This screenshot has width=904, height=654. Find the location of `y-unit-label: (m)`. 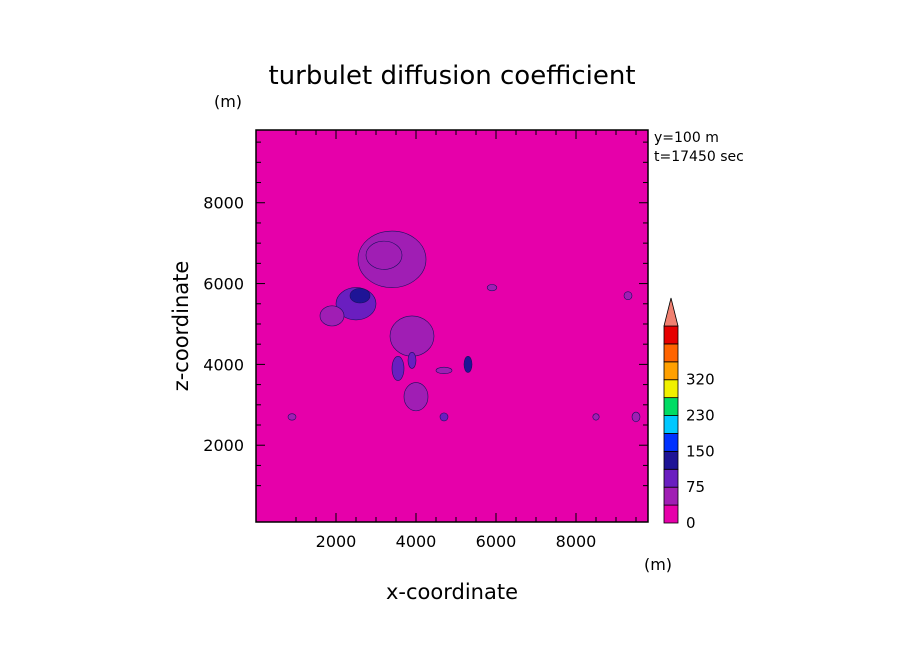

y-unit-label: (m) is located at coordinates (228, 101).